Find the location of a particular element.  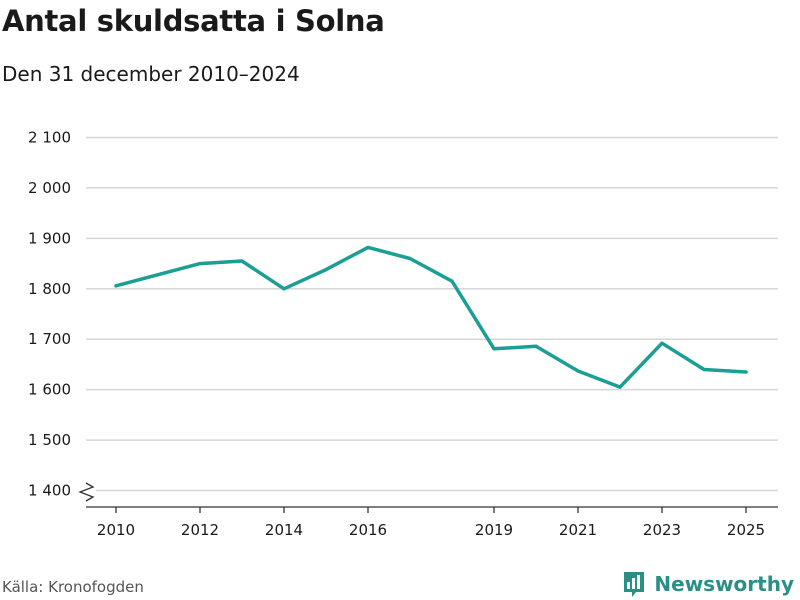

x-tick-label: 2021 is located at coordinates (578, 530).